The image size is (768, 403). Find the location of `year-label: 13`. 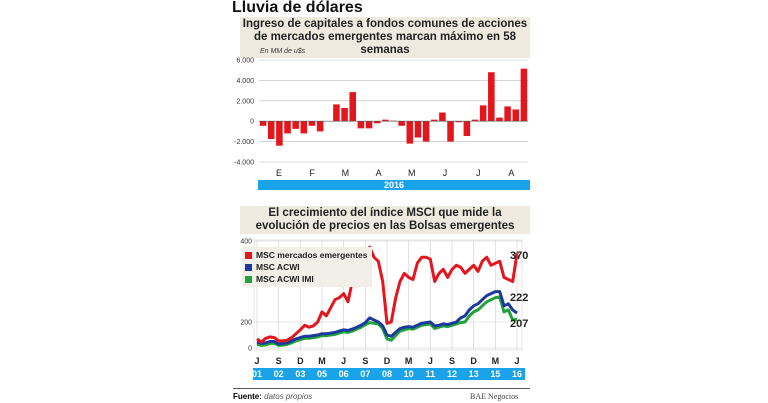

year-label: 13 is located at coordinates (473, 374).